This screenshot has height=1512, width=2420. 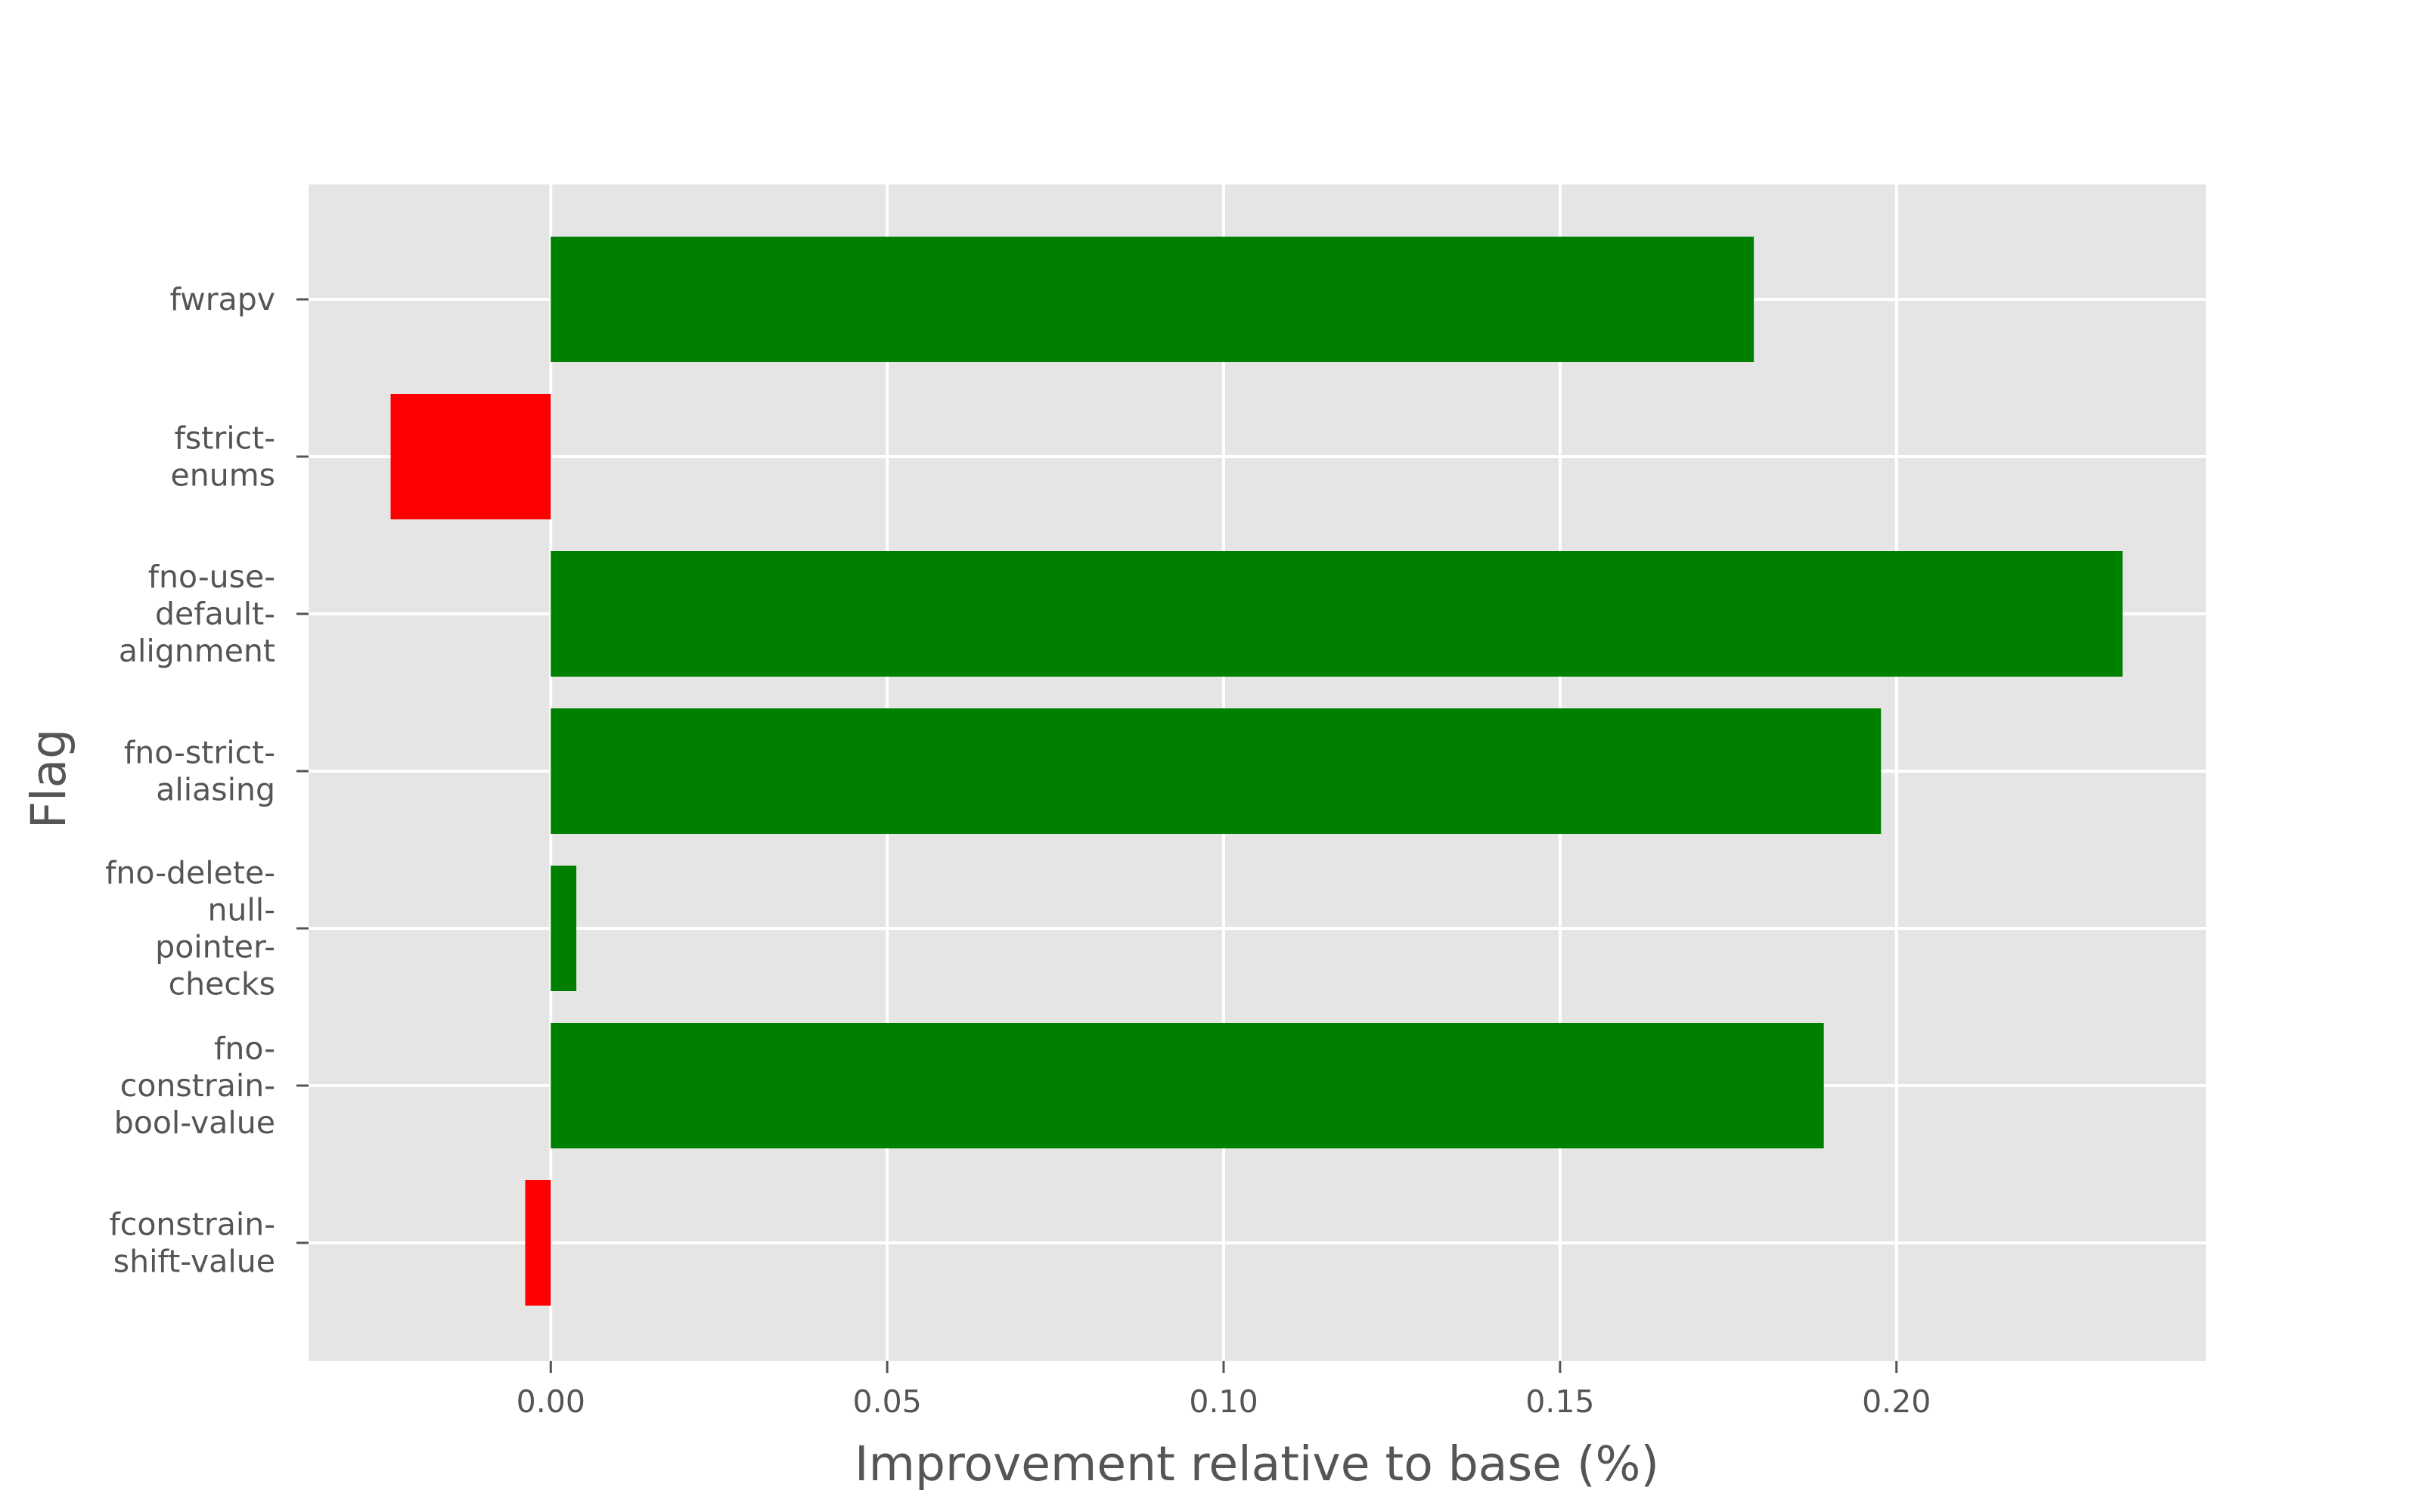 What do you see at coordinates (222, 299) in the screenshot?
I see `y-tick-label: fwrapv` at bounding box center [222, 299].